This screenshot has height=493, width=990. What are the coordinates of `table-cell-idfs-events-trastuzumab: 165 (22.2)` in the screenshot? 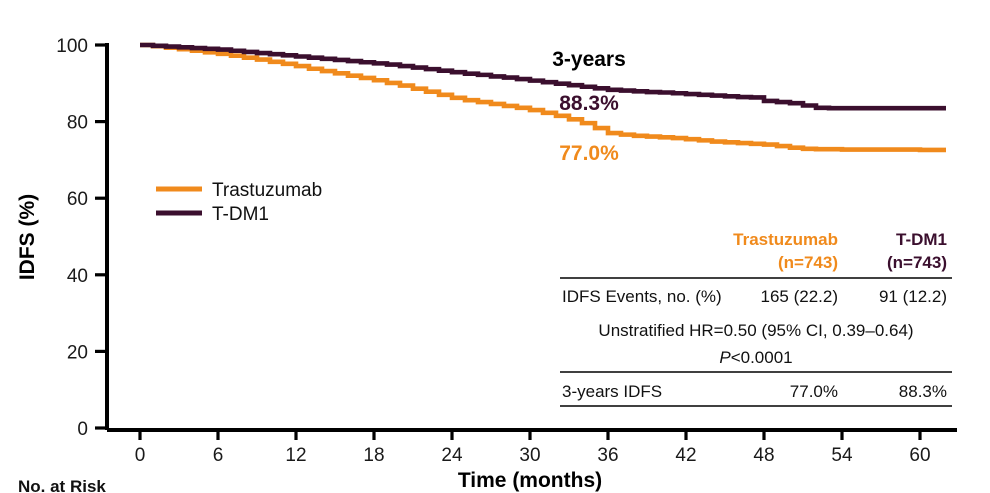 It's located at (800, 296).